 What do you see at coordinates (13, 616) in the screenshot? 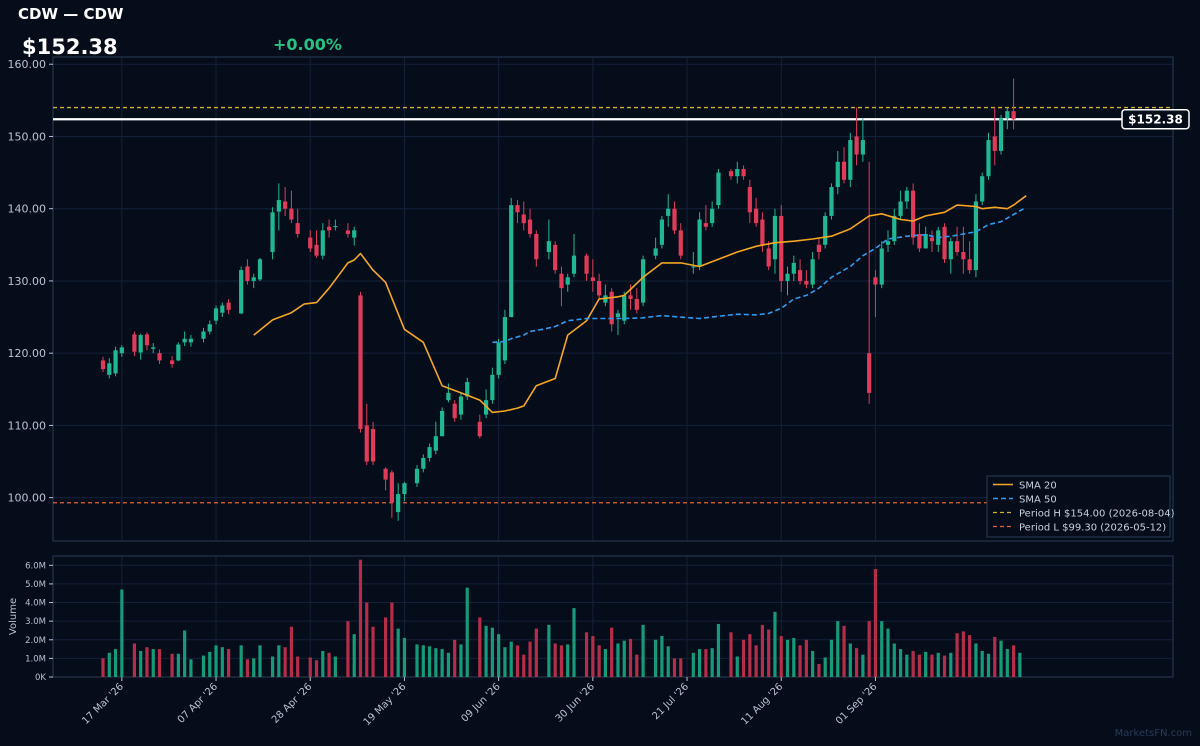
I see `volume-axis-label: Volume` at bounding box center [13, 616].